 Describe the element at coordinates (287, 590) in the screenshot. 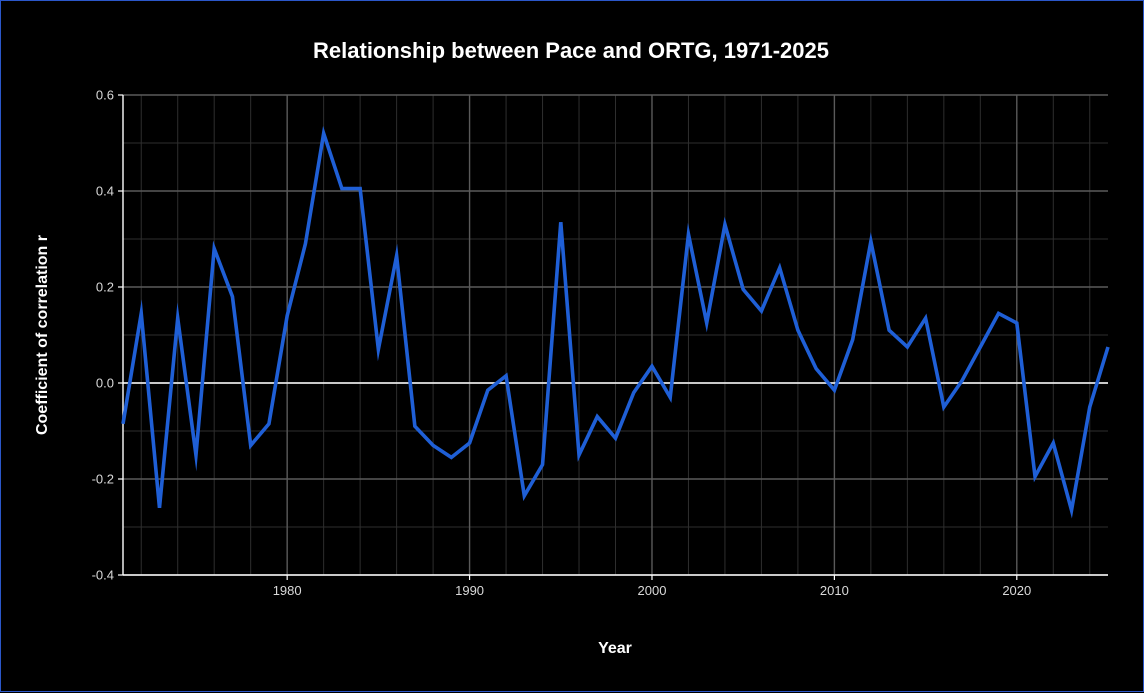

I see `x-tick-label: 1980` at that location.